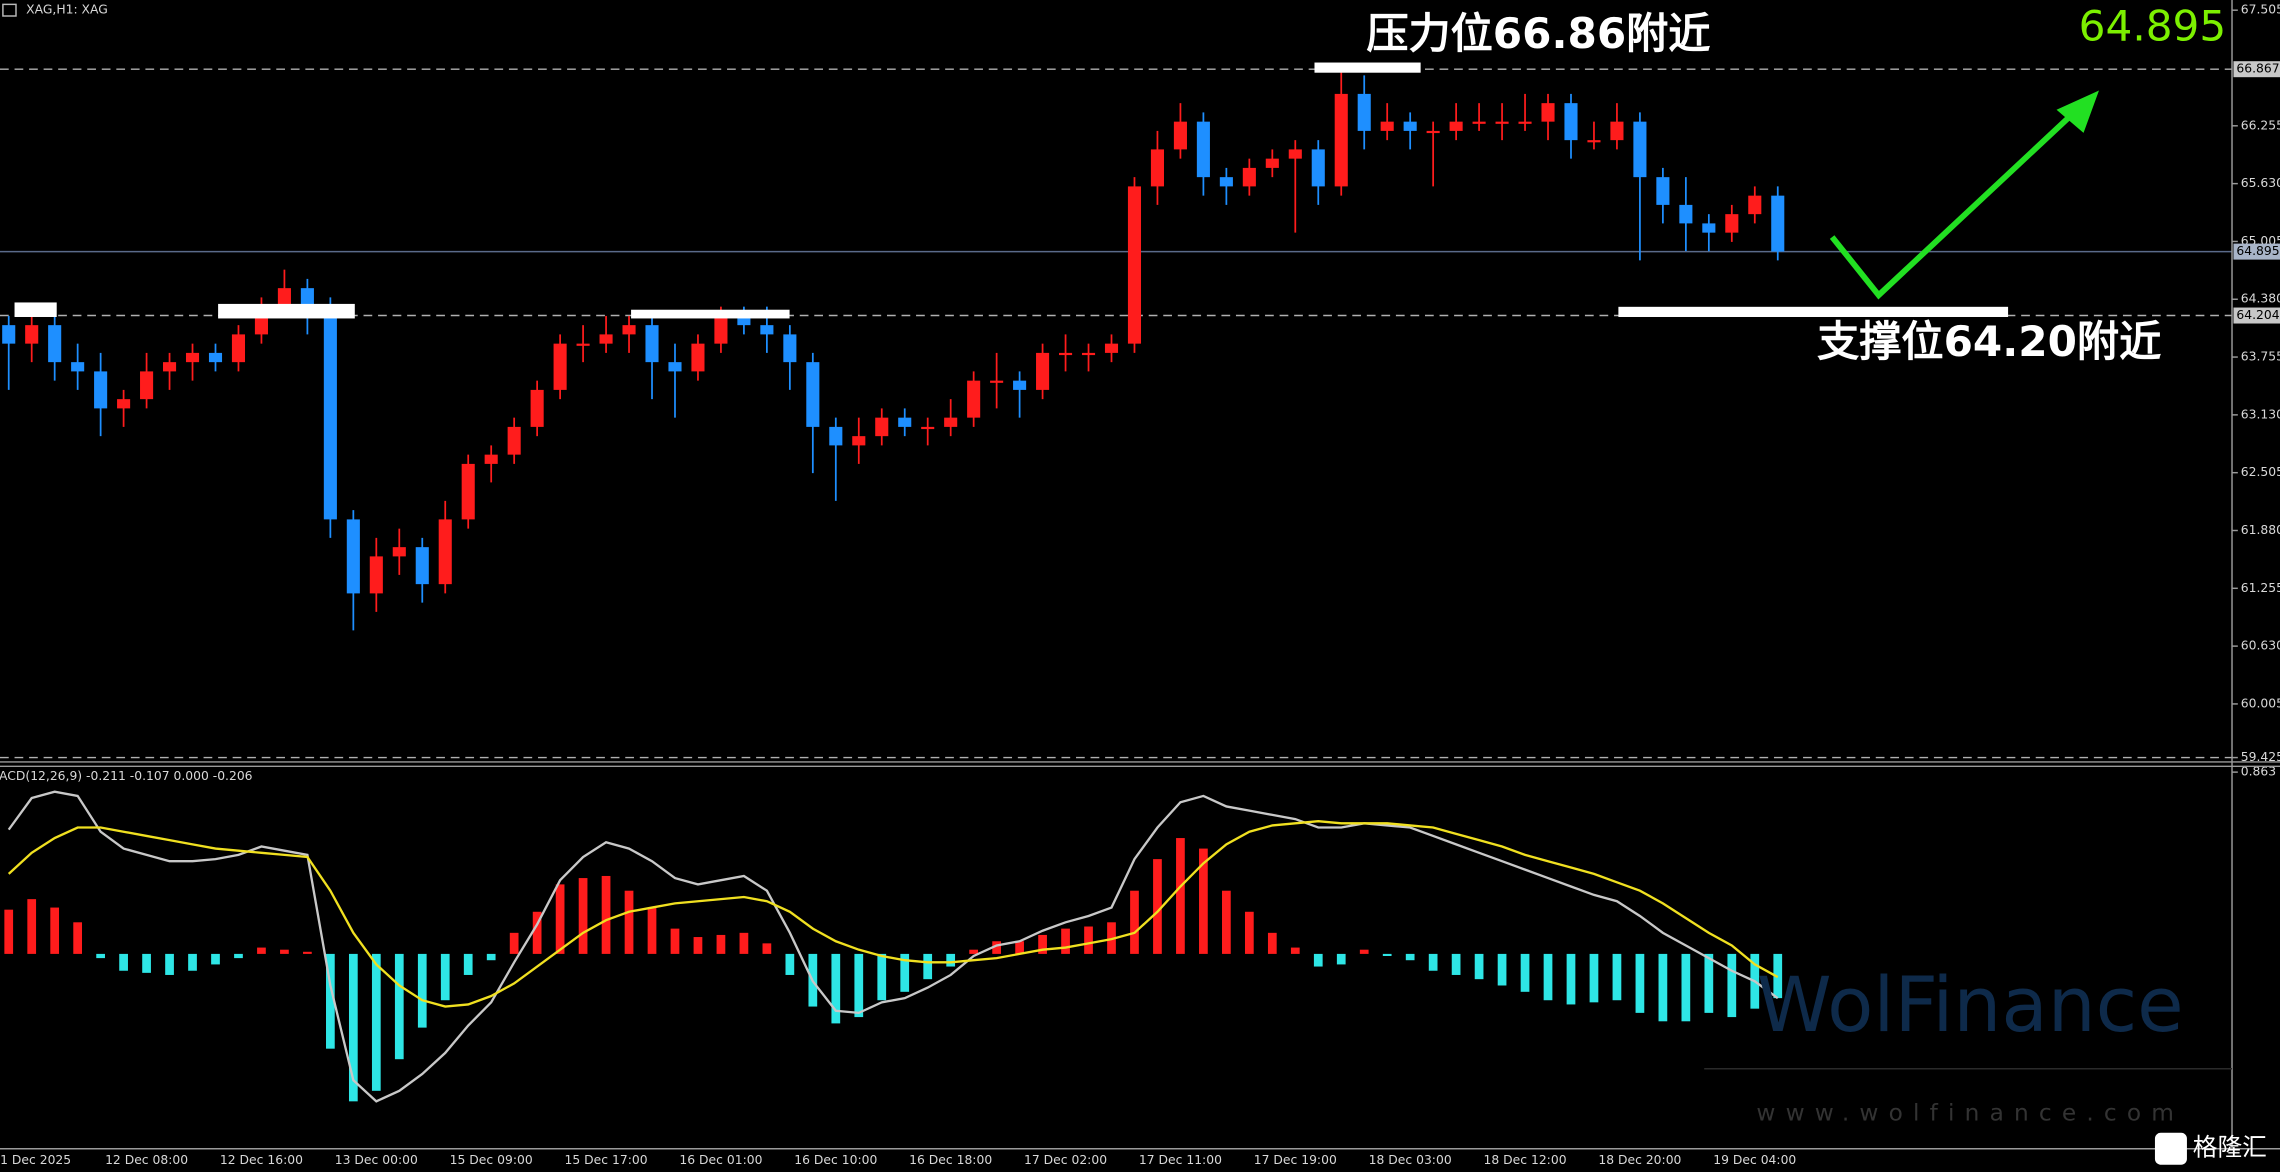 This screenshot has height=1172, width=2280. I want to click on indicator-label: MACD(12,26,9) -0.211 -0.107 0.000 -0.206, so click(126, 776).